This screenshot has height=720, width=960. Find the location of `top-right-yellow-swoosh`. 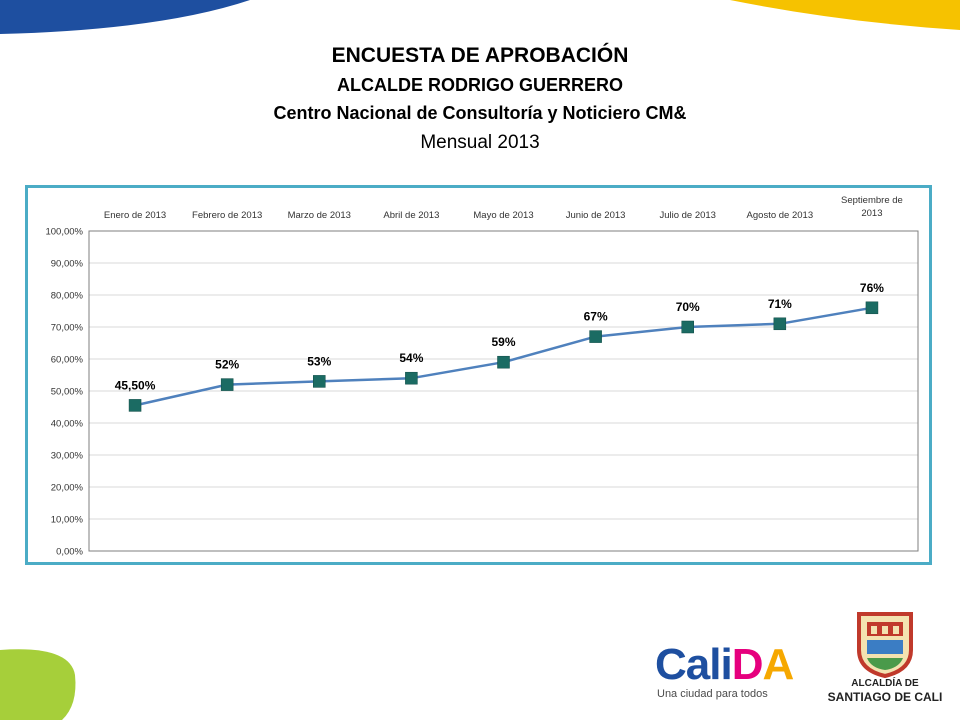

top-right-yellow-swoosh is located at coordinates (845, 15).